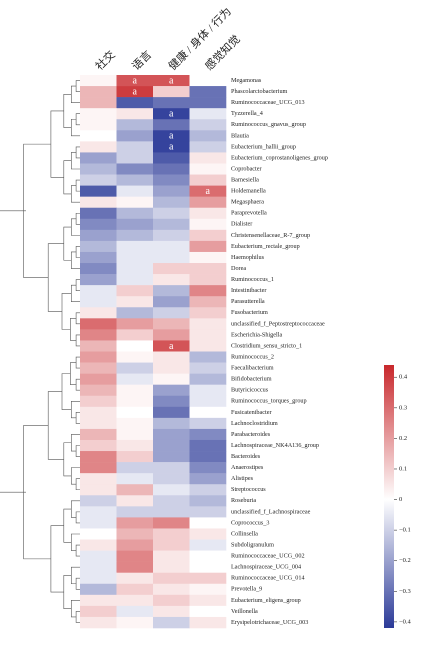 The image size is (422, 645). Describe the element at coordinates (246, 589) in the screenshot. I see `row-label: Prevotella_9` at that location.